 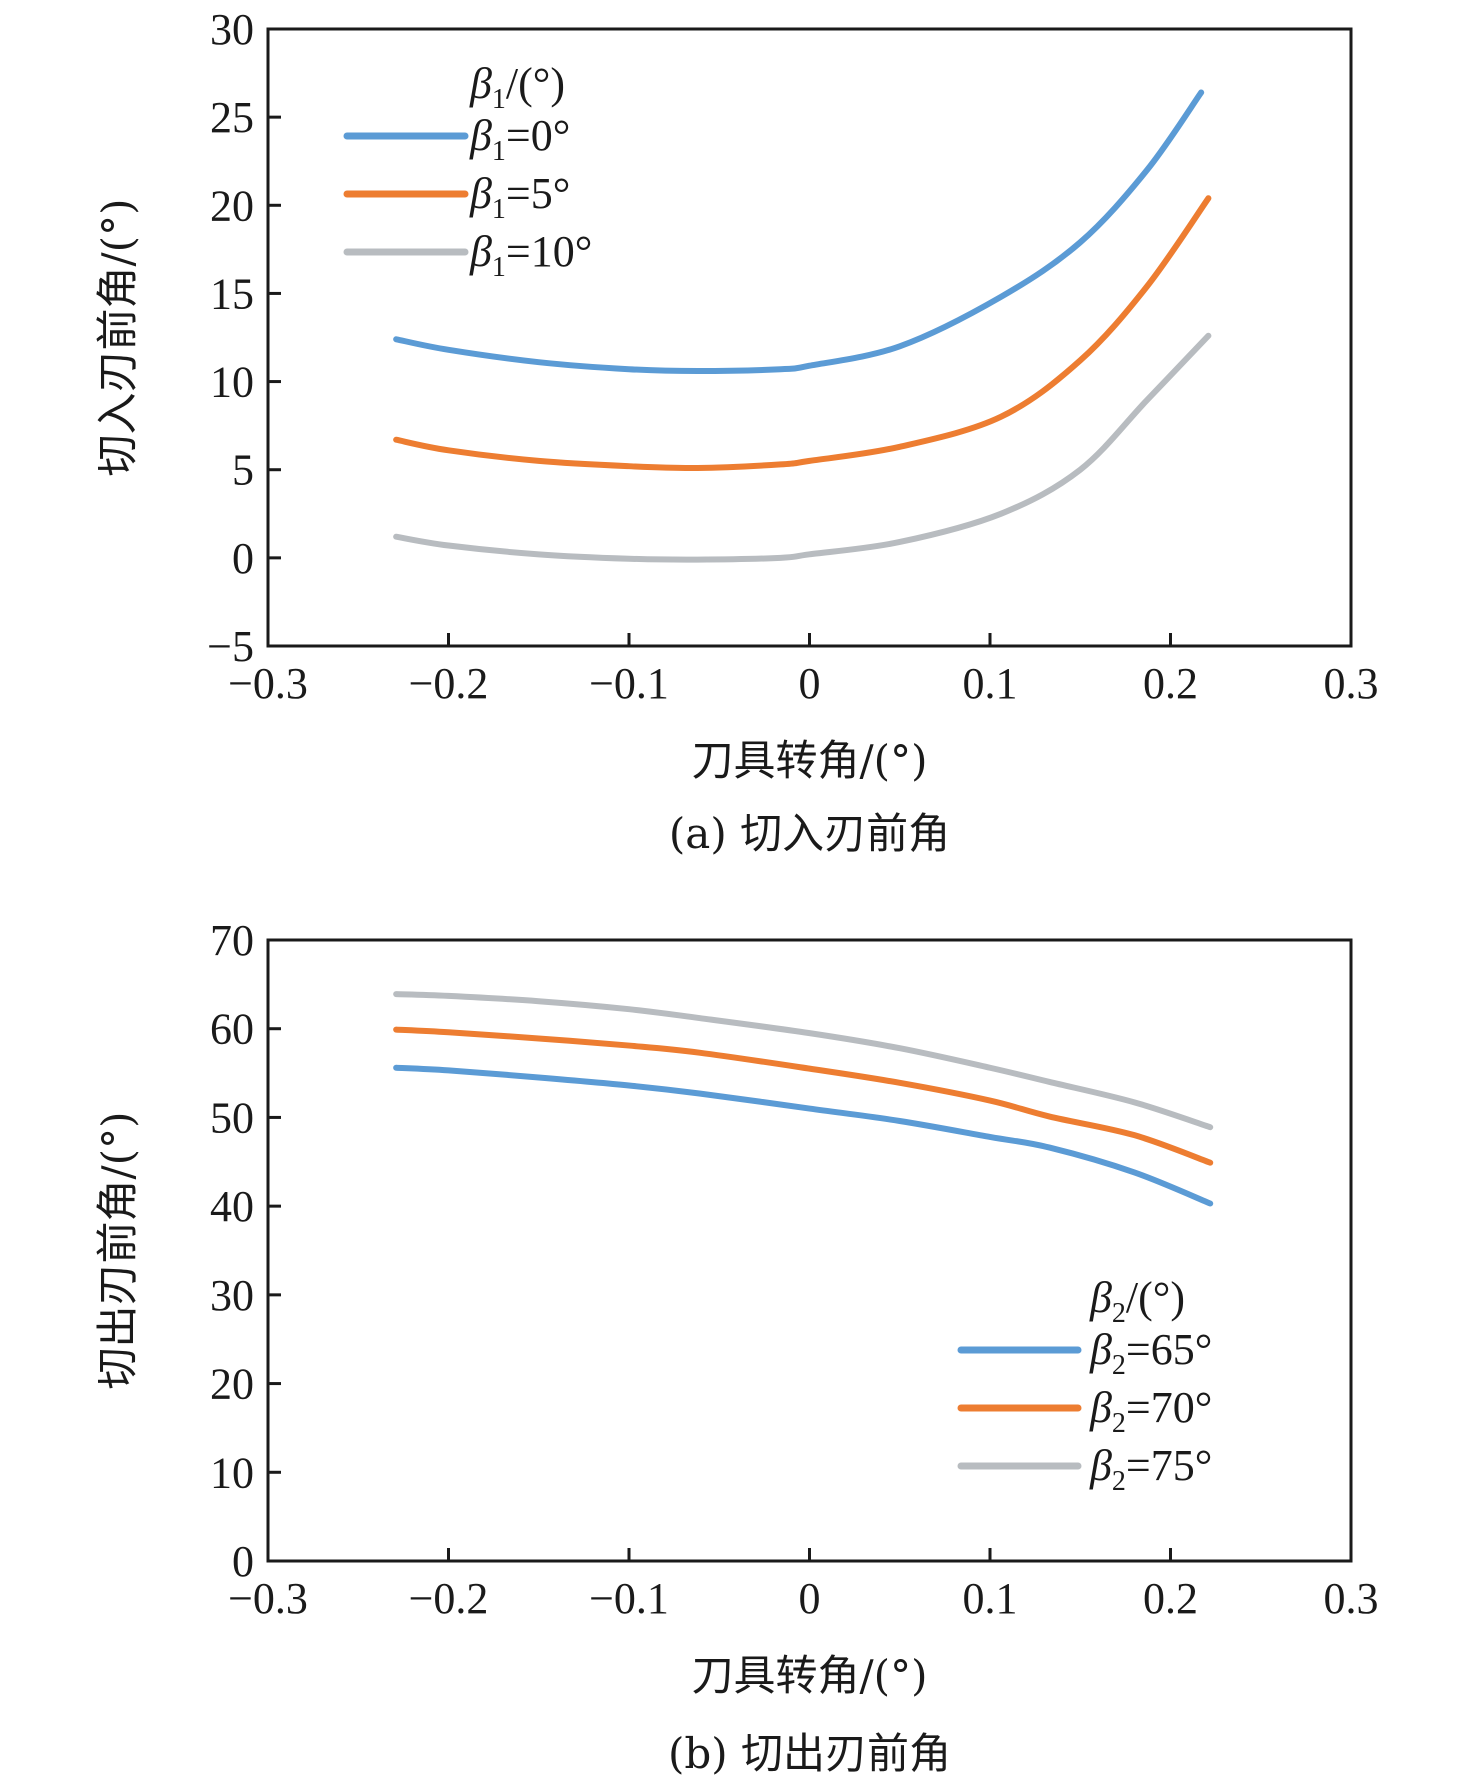 I want to click on panel-a-series, so click(x=802, y=326).